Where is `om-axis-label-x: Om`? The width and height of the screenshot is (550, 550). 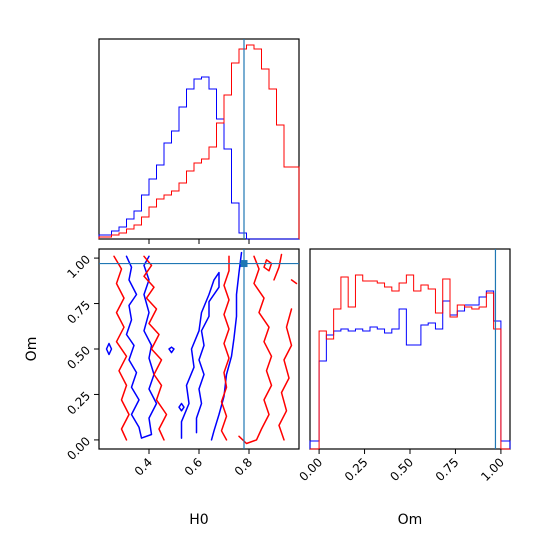
om-axis-label-x: Om is located at coordinates (410, 520).